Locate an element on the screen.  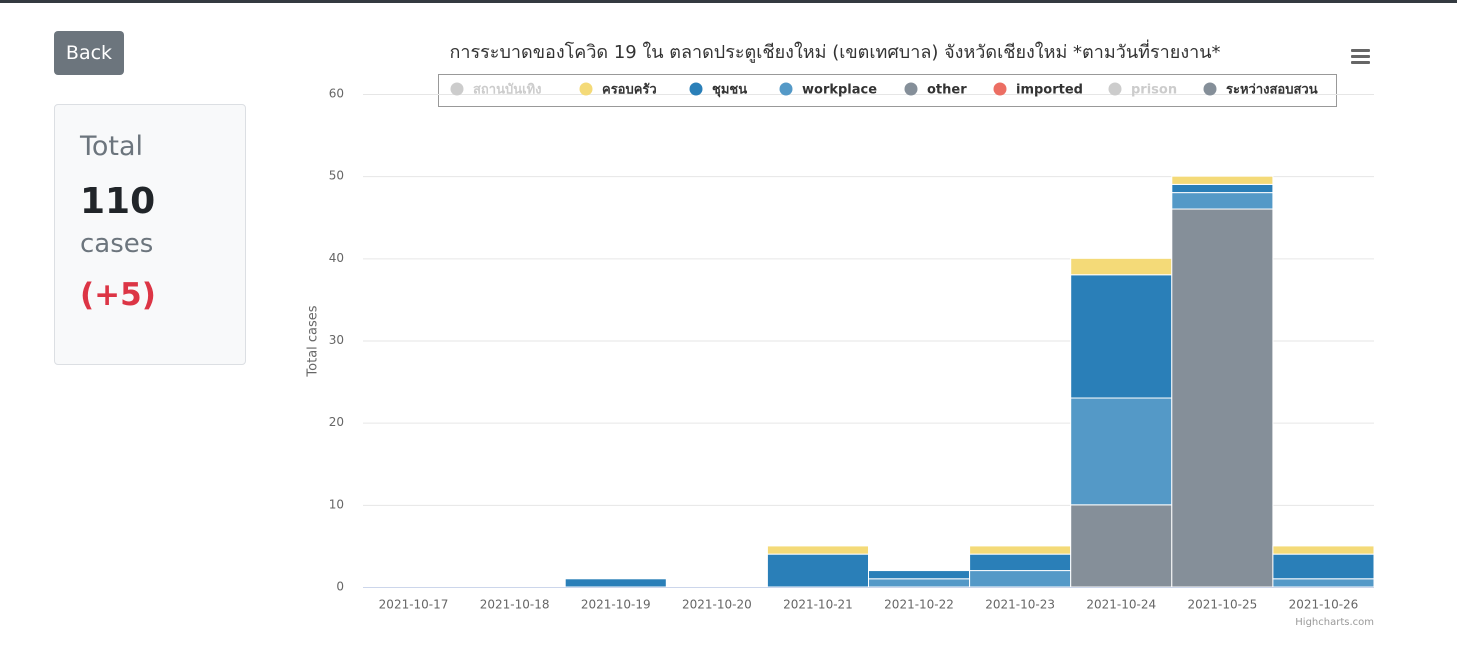
back-button: Back is located at coordinates (89, 53).